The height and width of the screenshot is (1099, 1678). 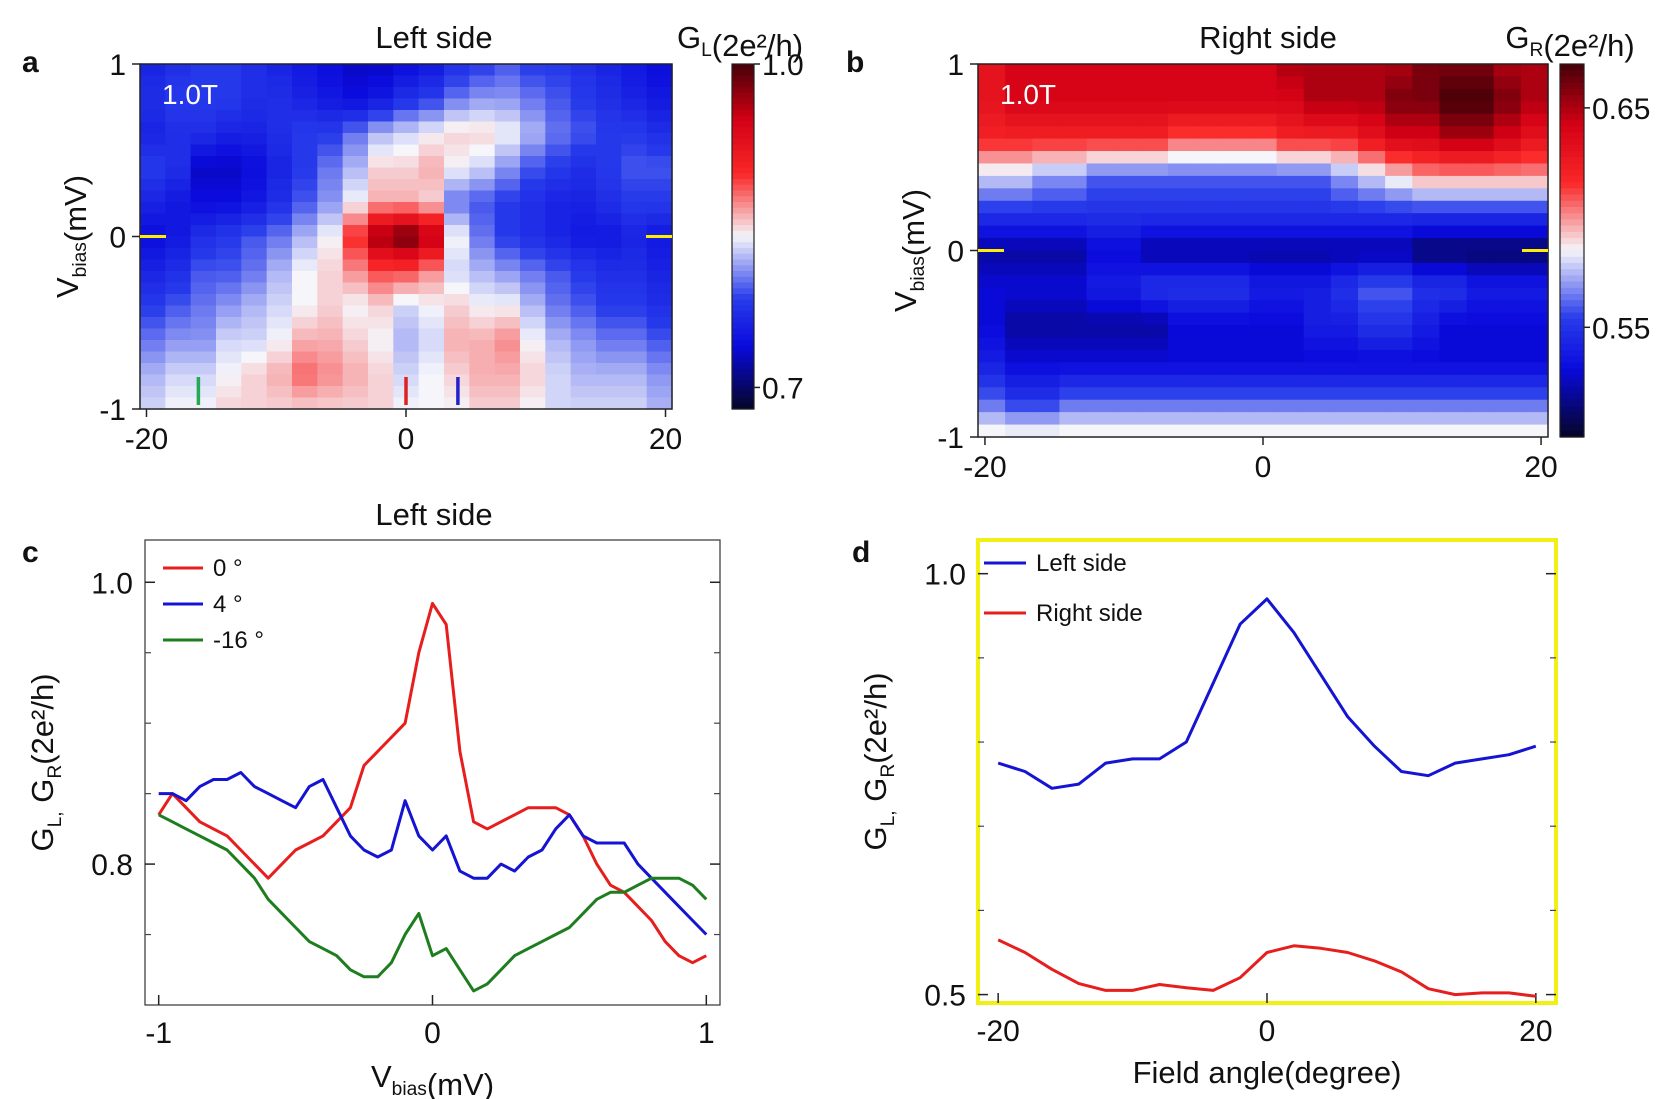 I want to click on y-tick-label-b: -1, so click(x=950, y=438).